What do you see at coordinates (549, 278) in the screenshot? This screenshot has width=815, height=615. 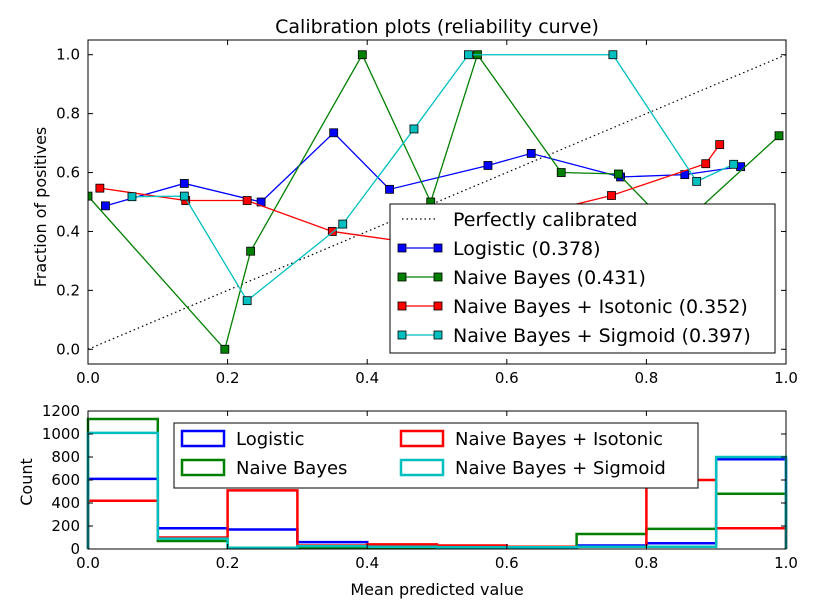 I see `legend-label-2: Naive Bayes (0.431)` at bounding box center [549, 278].